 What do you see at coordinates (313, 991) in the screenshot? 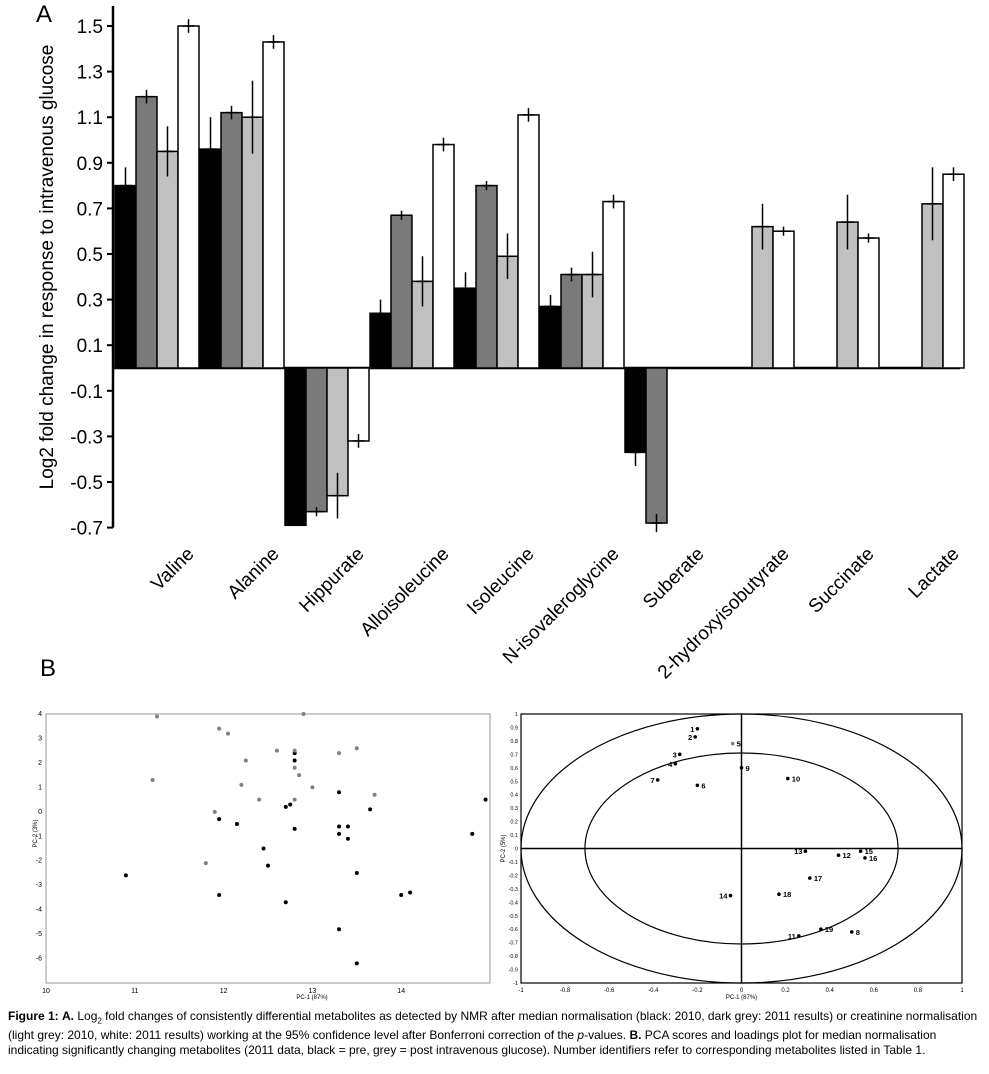
I see `x-tick-label: 13` at bounding box center [313, 991].